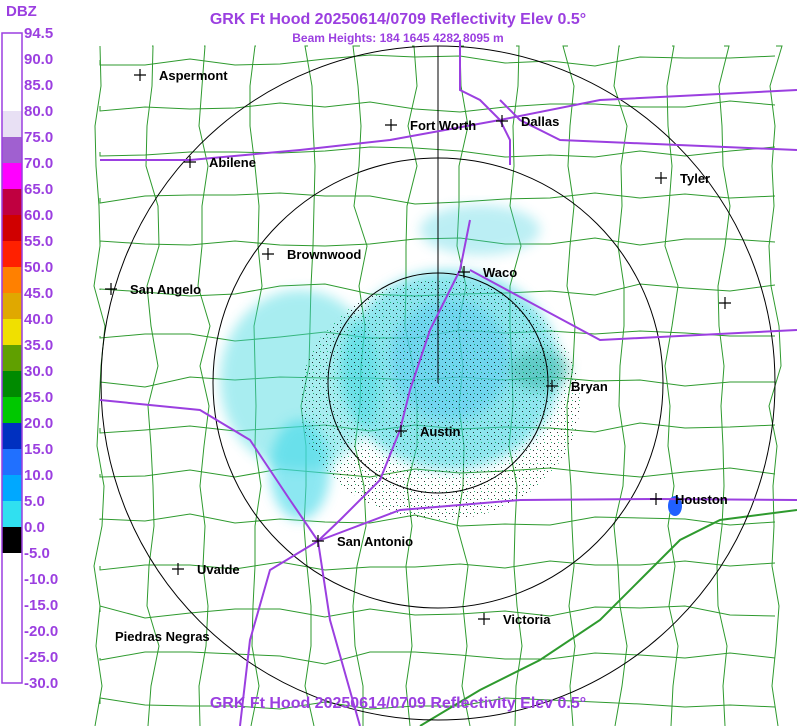 This screenshot has height=726, width=797. What do you see at coordinates (38, 163) in the screenshot?
I see `colorbar-label: 70.0` at bounding box center [38, 163].